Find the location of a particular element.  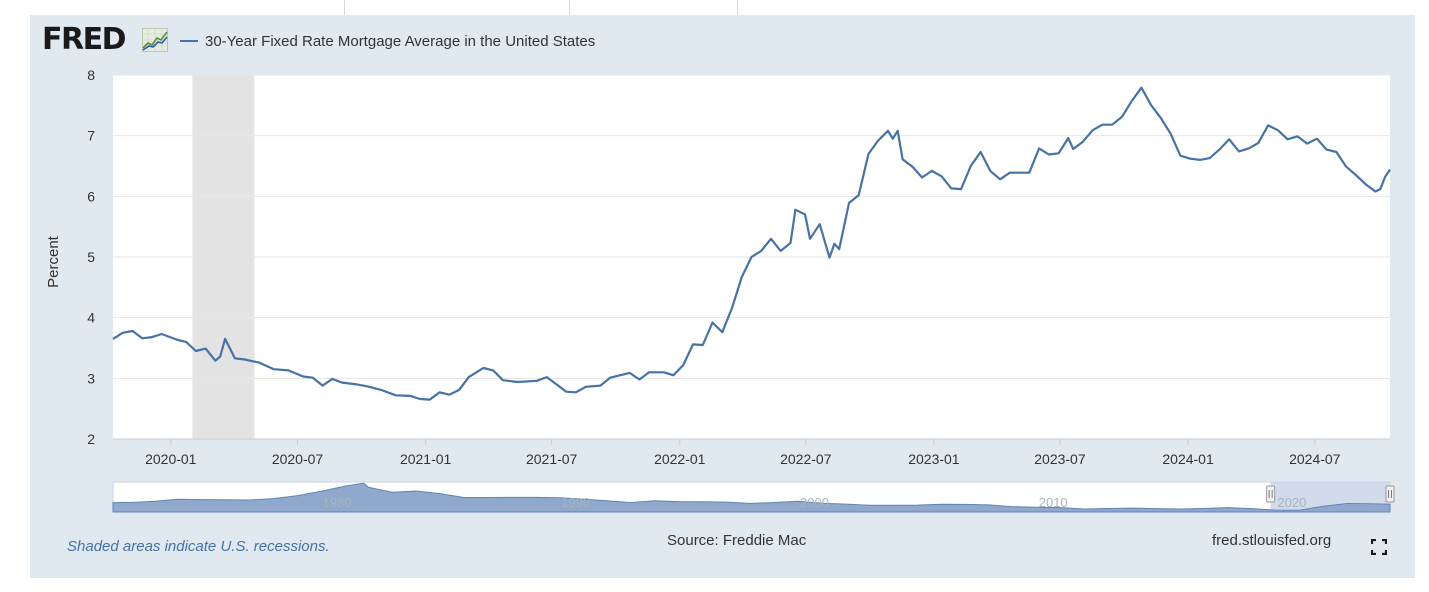

y-tick-label: 4 is located at coordinates (91, 318).